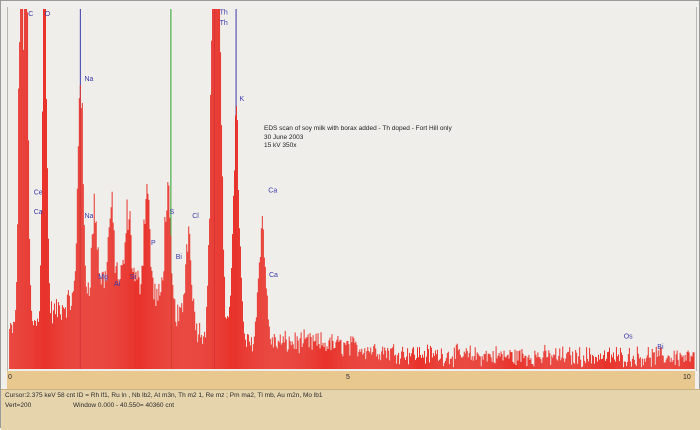  I want to click on vertical-scale-readout: Vert=200, so click(18, 405).